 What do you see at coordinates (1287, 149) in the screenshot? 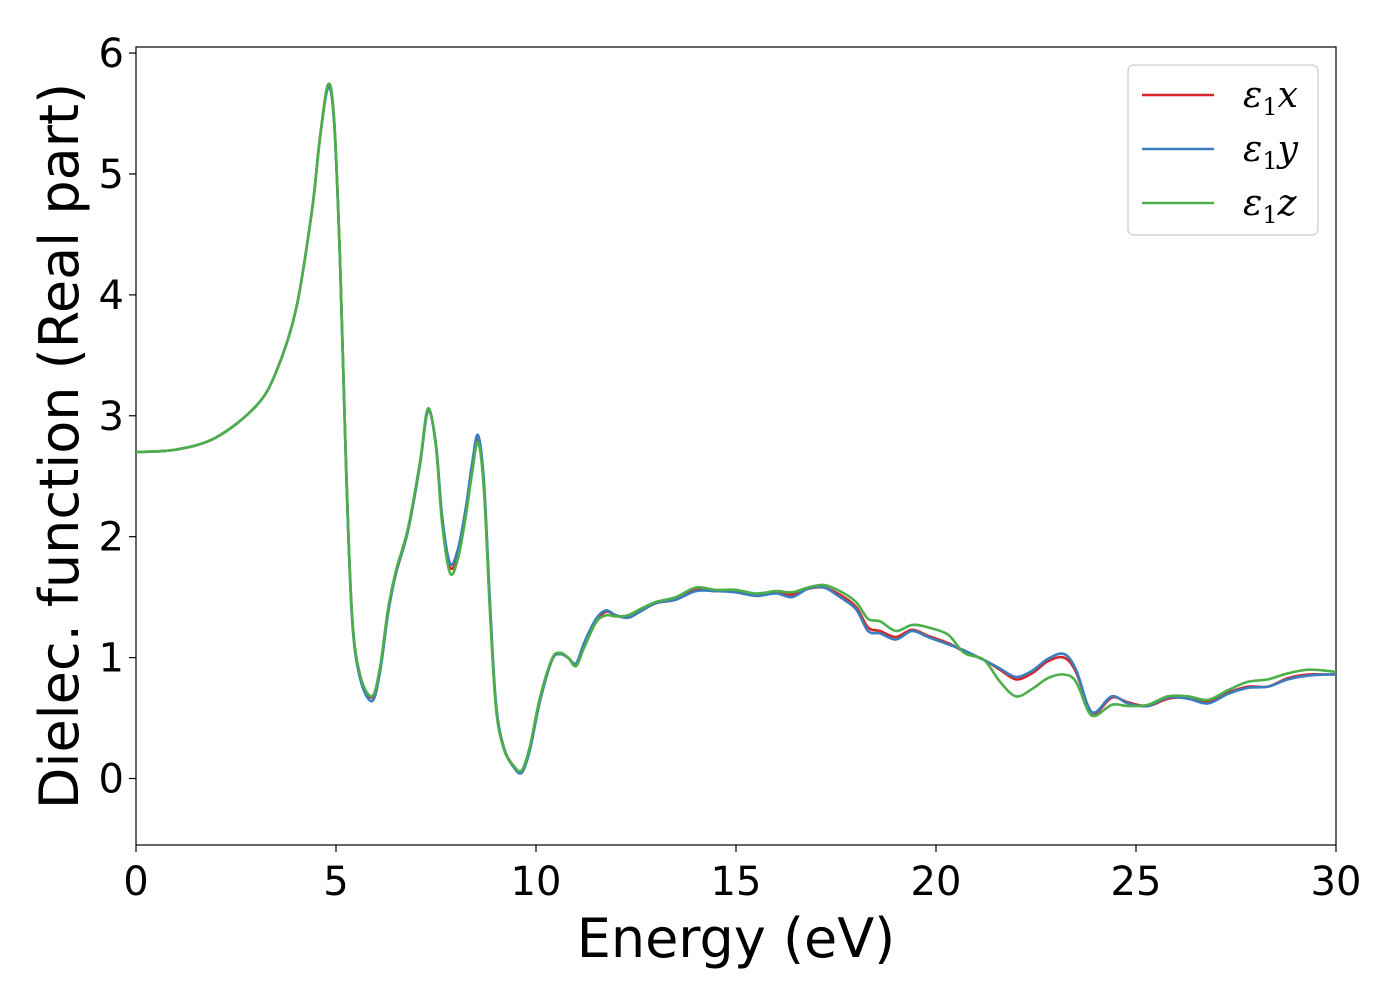
I see `legend-label-var: y` at bounding box center [1287, 149].